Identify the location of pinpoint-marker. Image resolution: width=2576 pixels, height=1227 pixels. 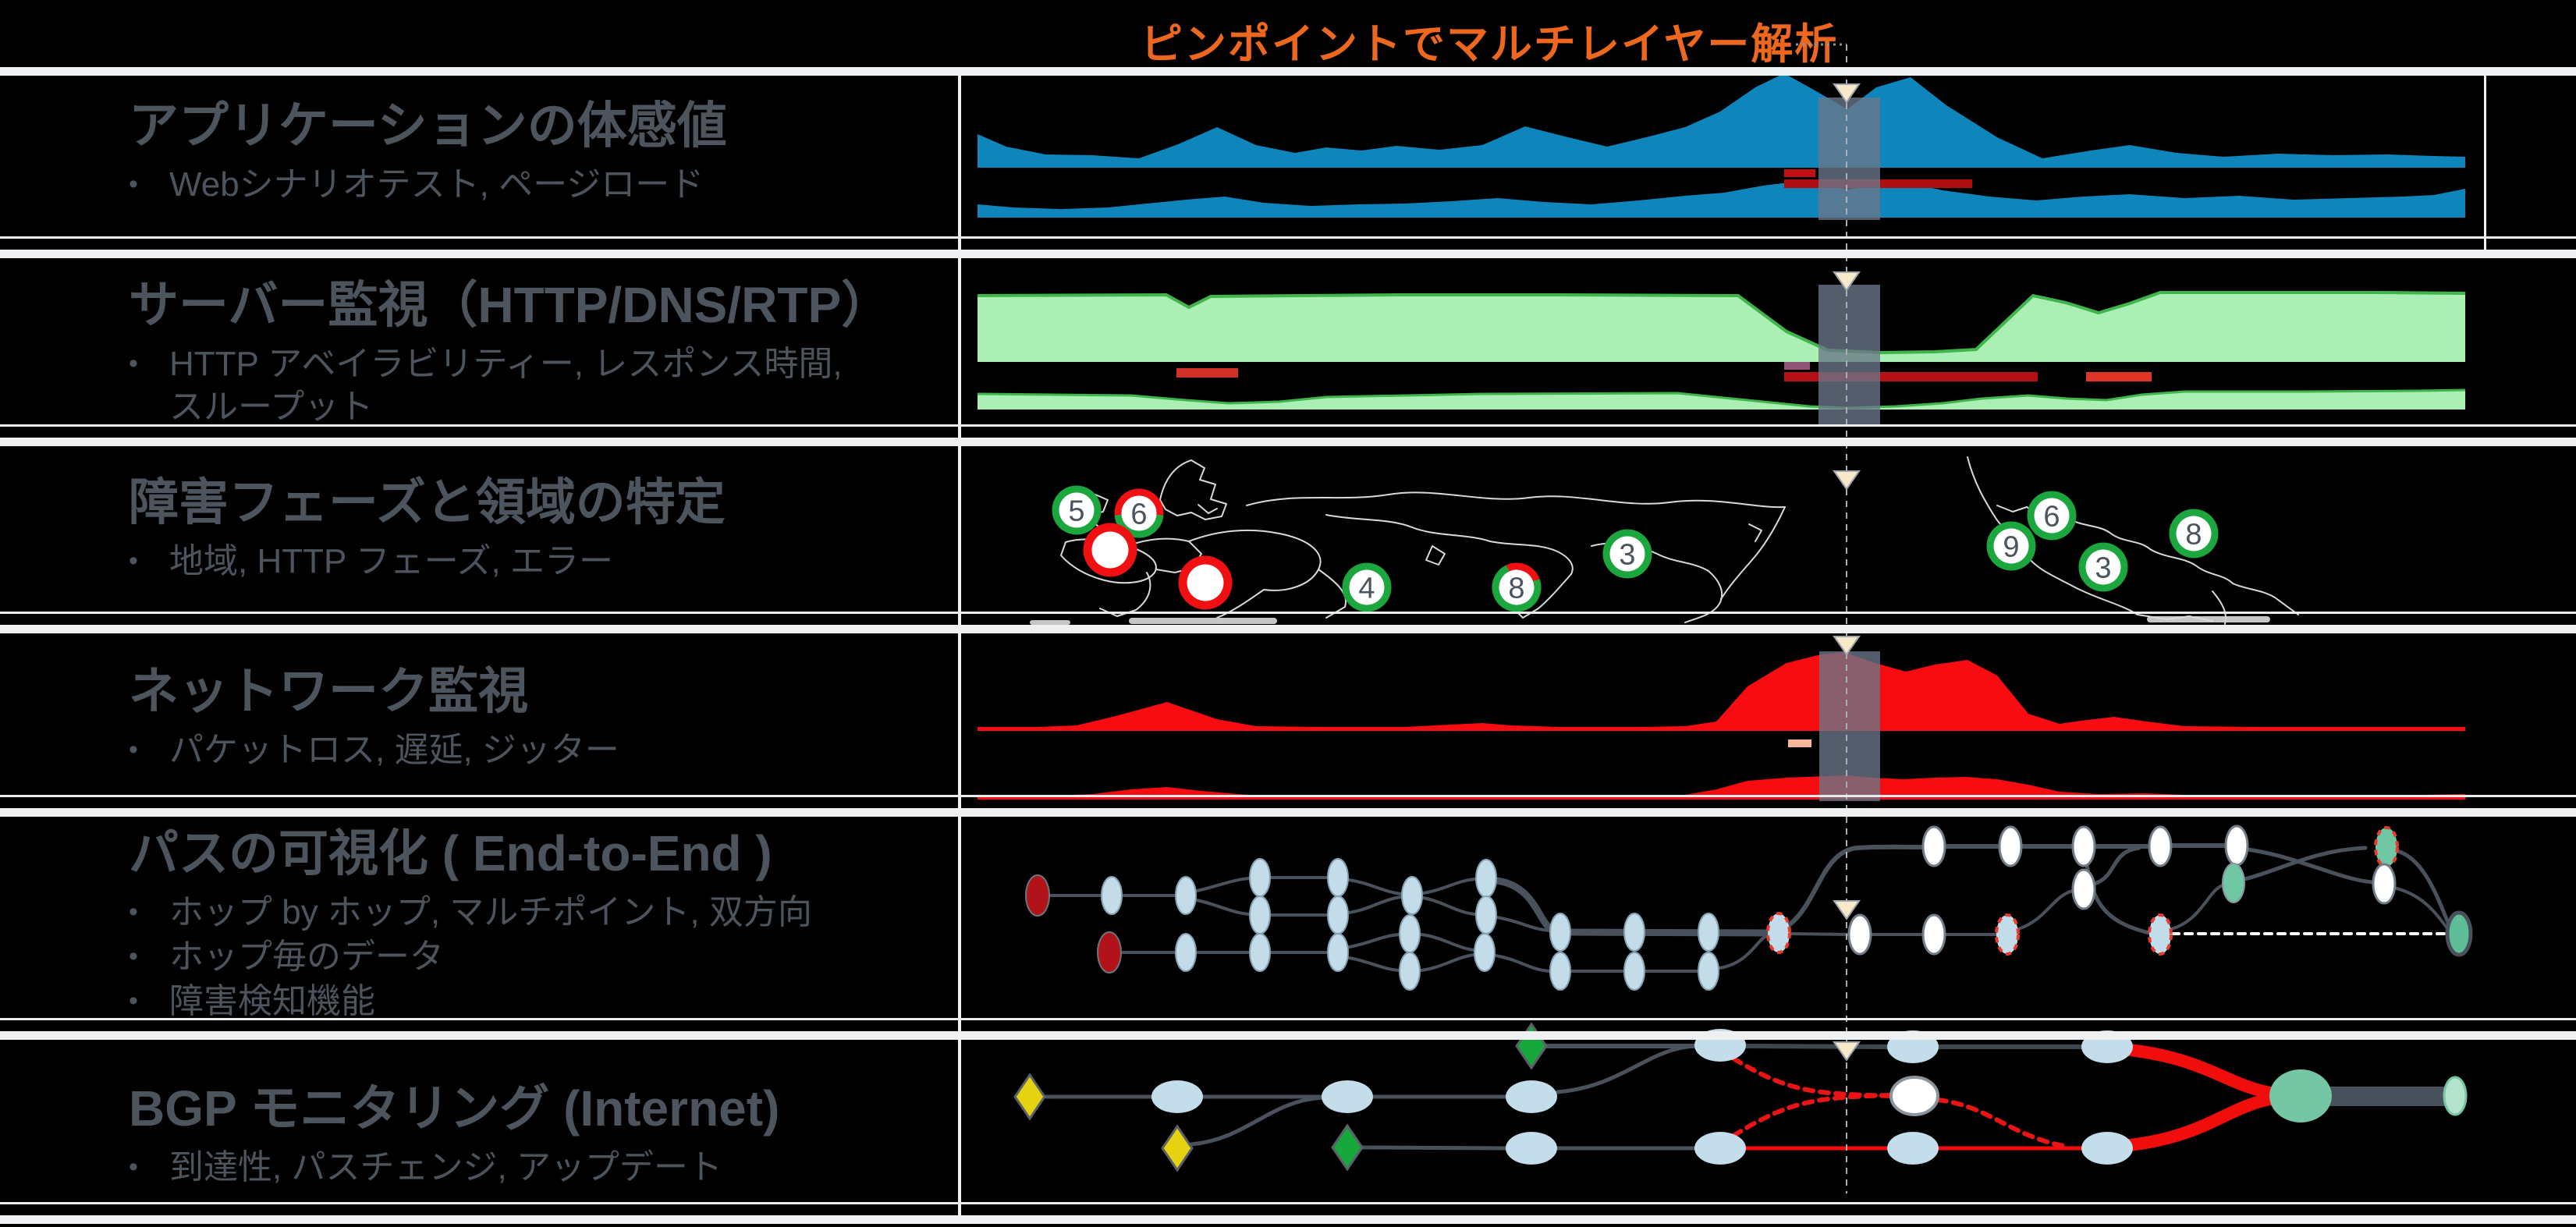
(1828, 618).